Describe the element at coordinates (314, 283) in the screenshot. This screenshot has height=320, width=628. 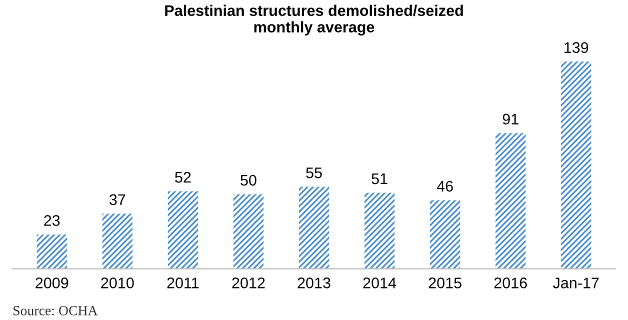
I see `x-tick-label: 2013` at that location.